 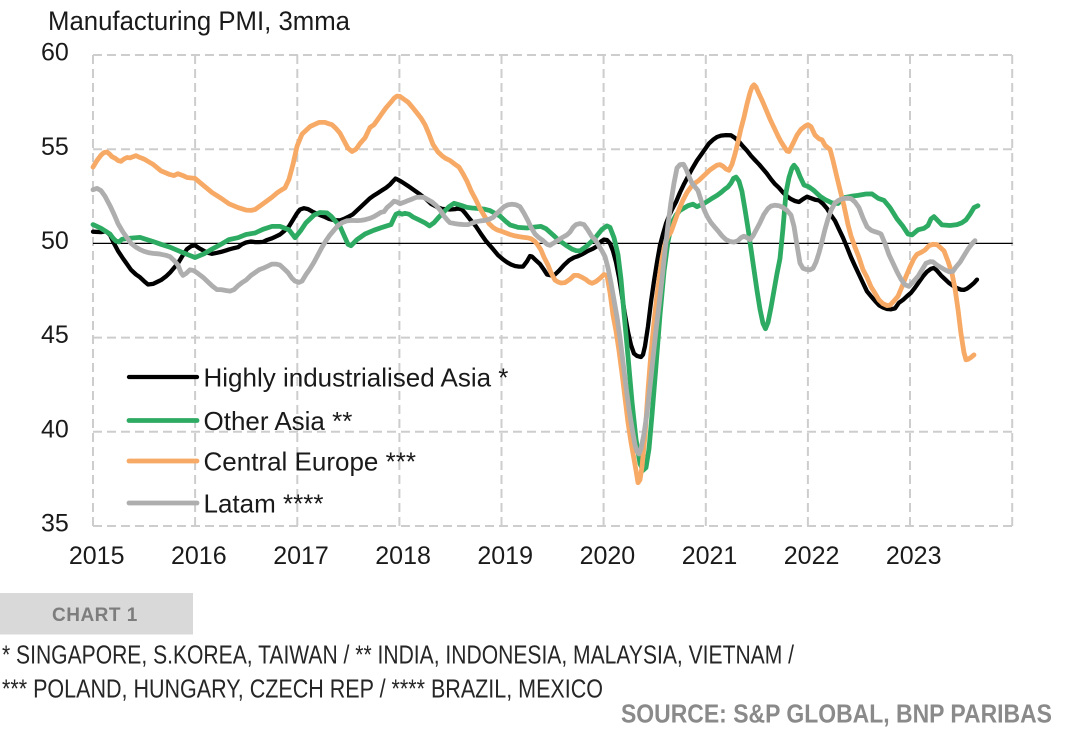 I want to click on svg-text: 2018, so click(x=403, y=556).